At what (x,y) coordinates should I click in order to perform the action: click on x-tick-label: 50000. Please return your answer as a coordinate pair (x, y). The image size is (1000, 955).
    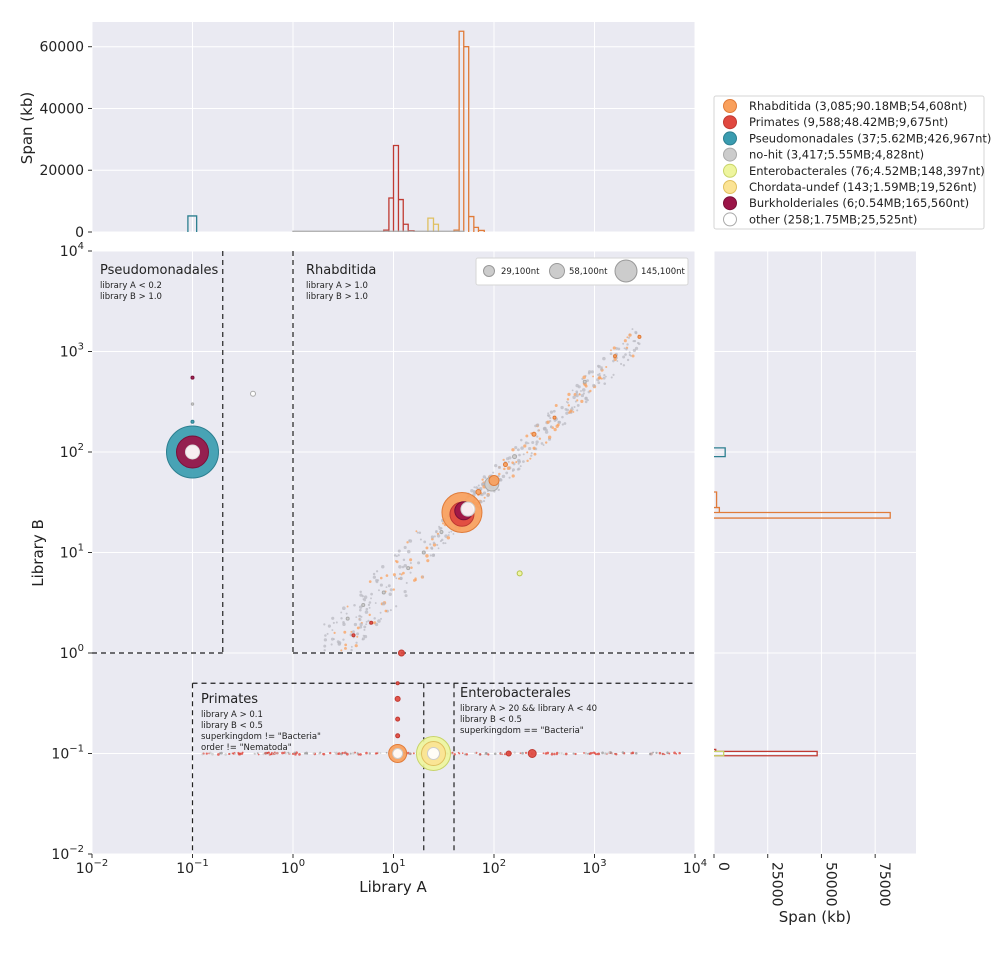
    Looking at the image, I should click on (830, 884).